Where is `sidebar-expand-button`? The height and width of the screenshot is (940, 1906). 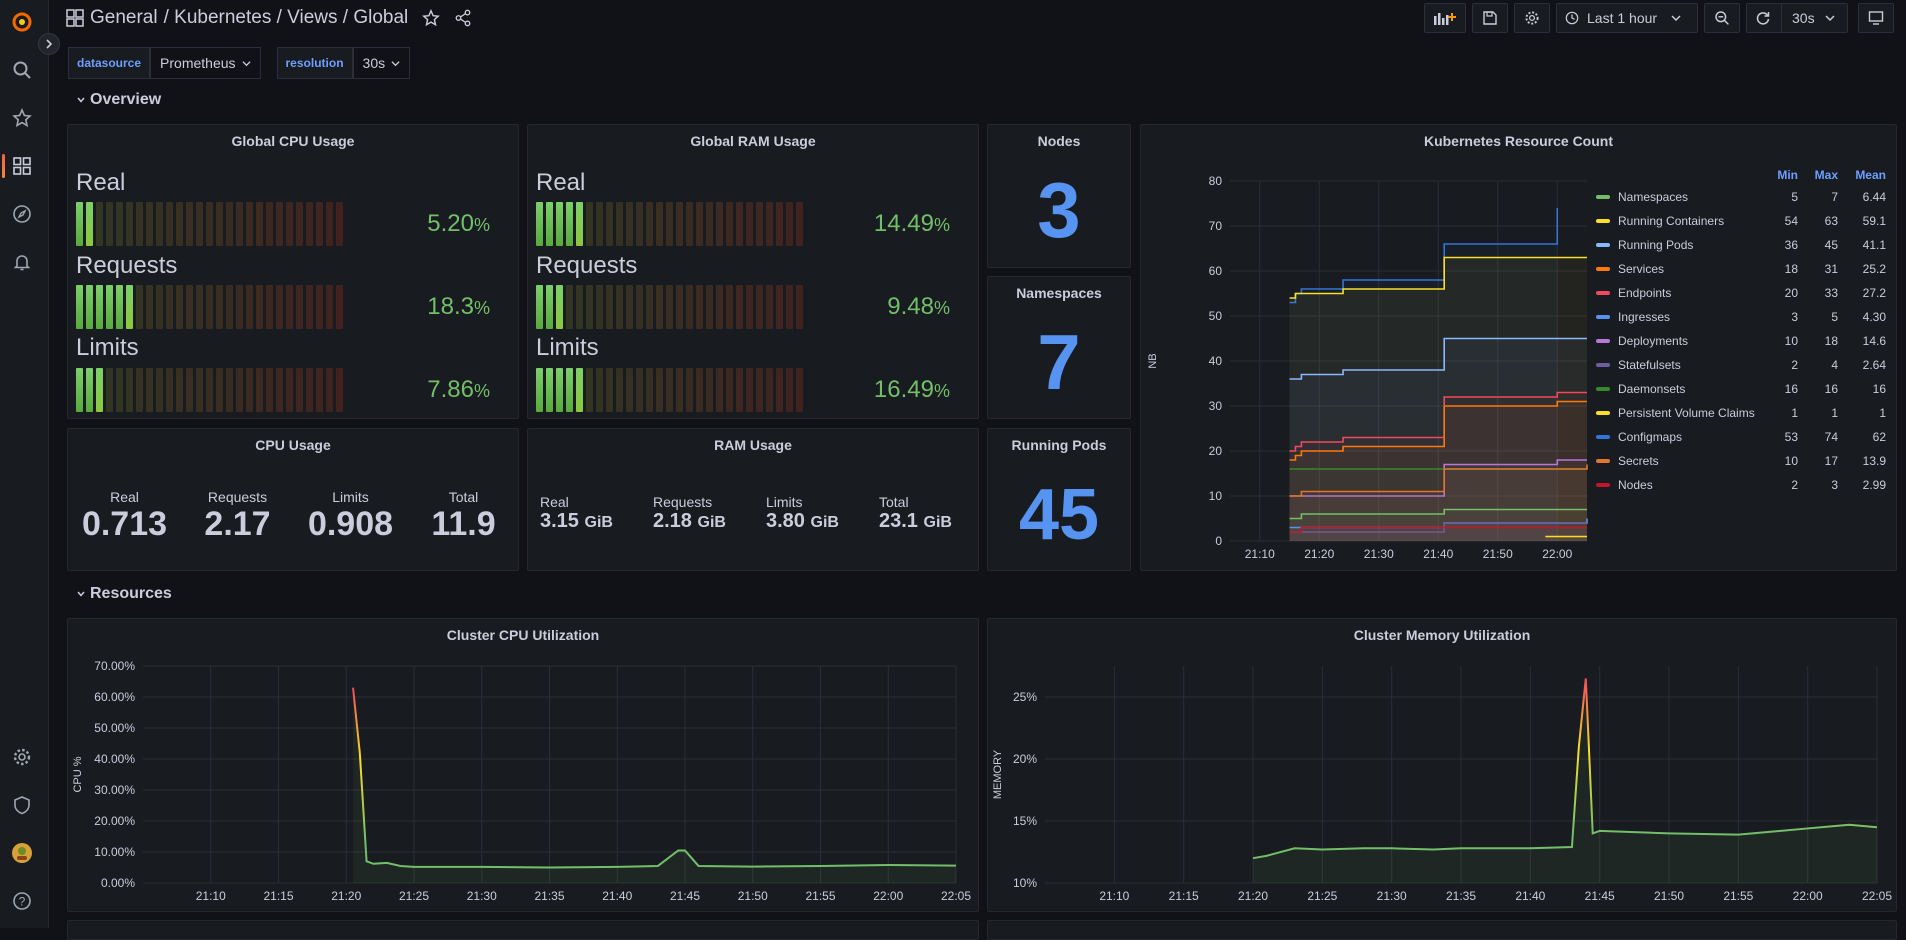
sidebar-expand-button is located at coordinates (49, 44).